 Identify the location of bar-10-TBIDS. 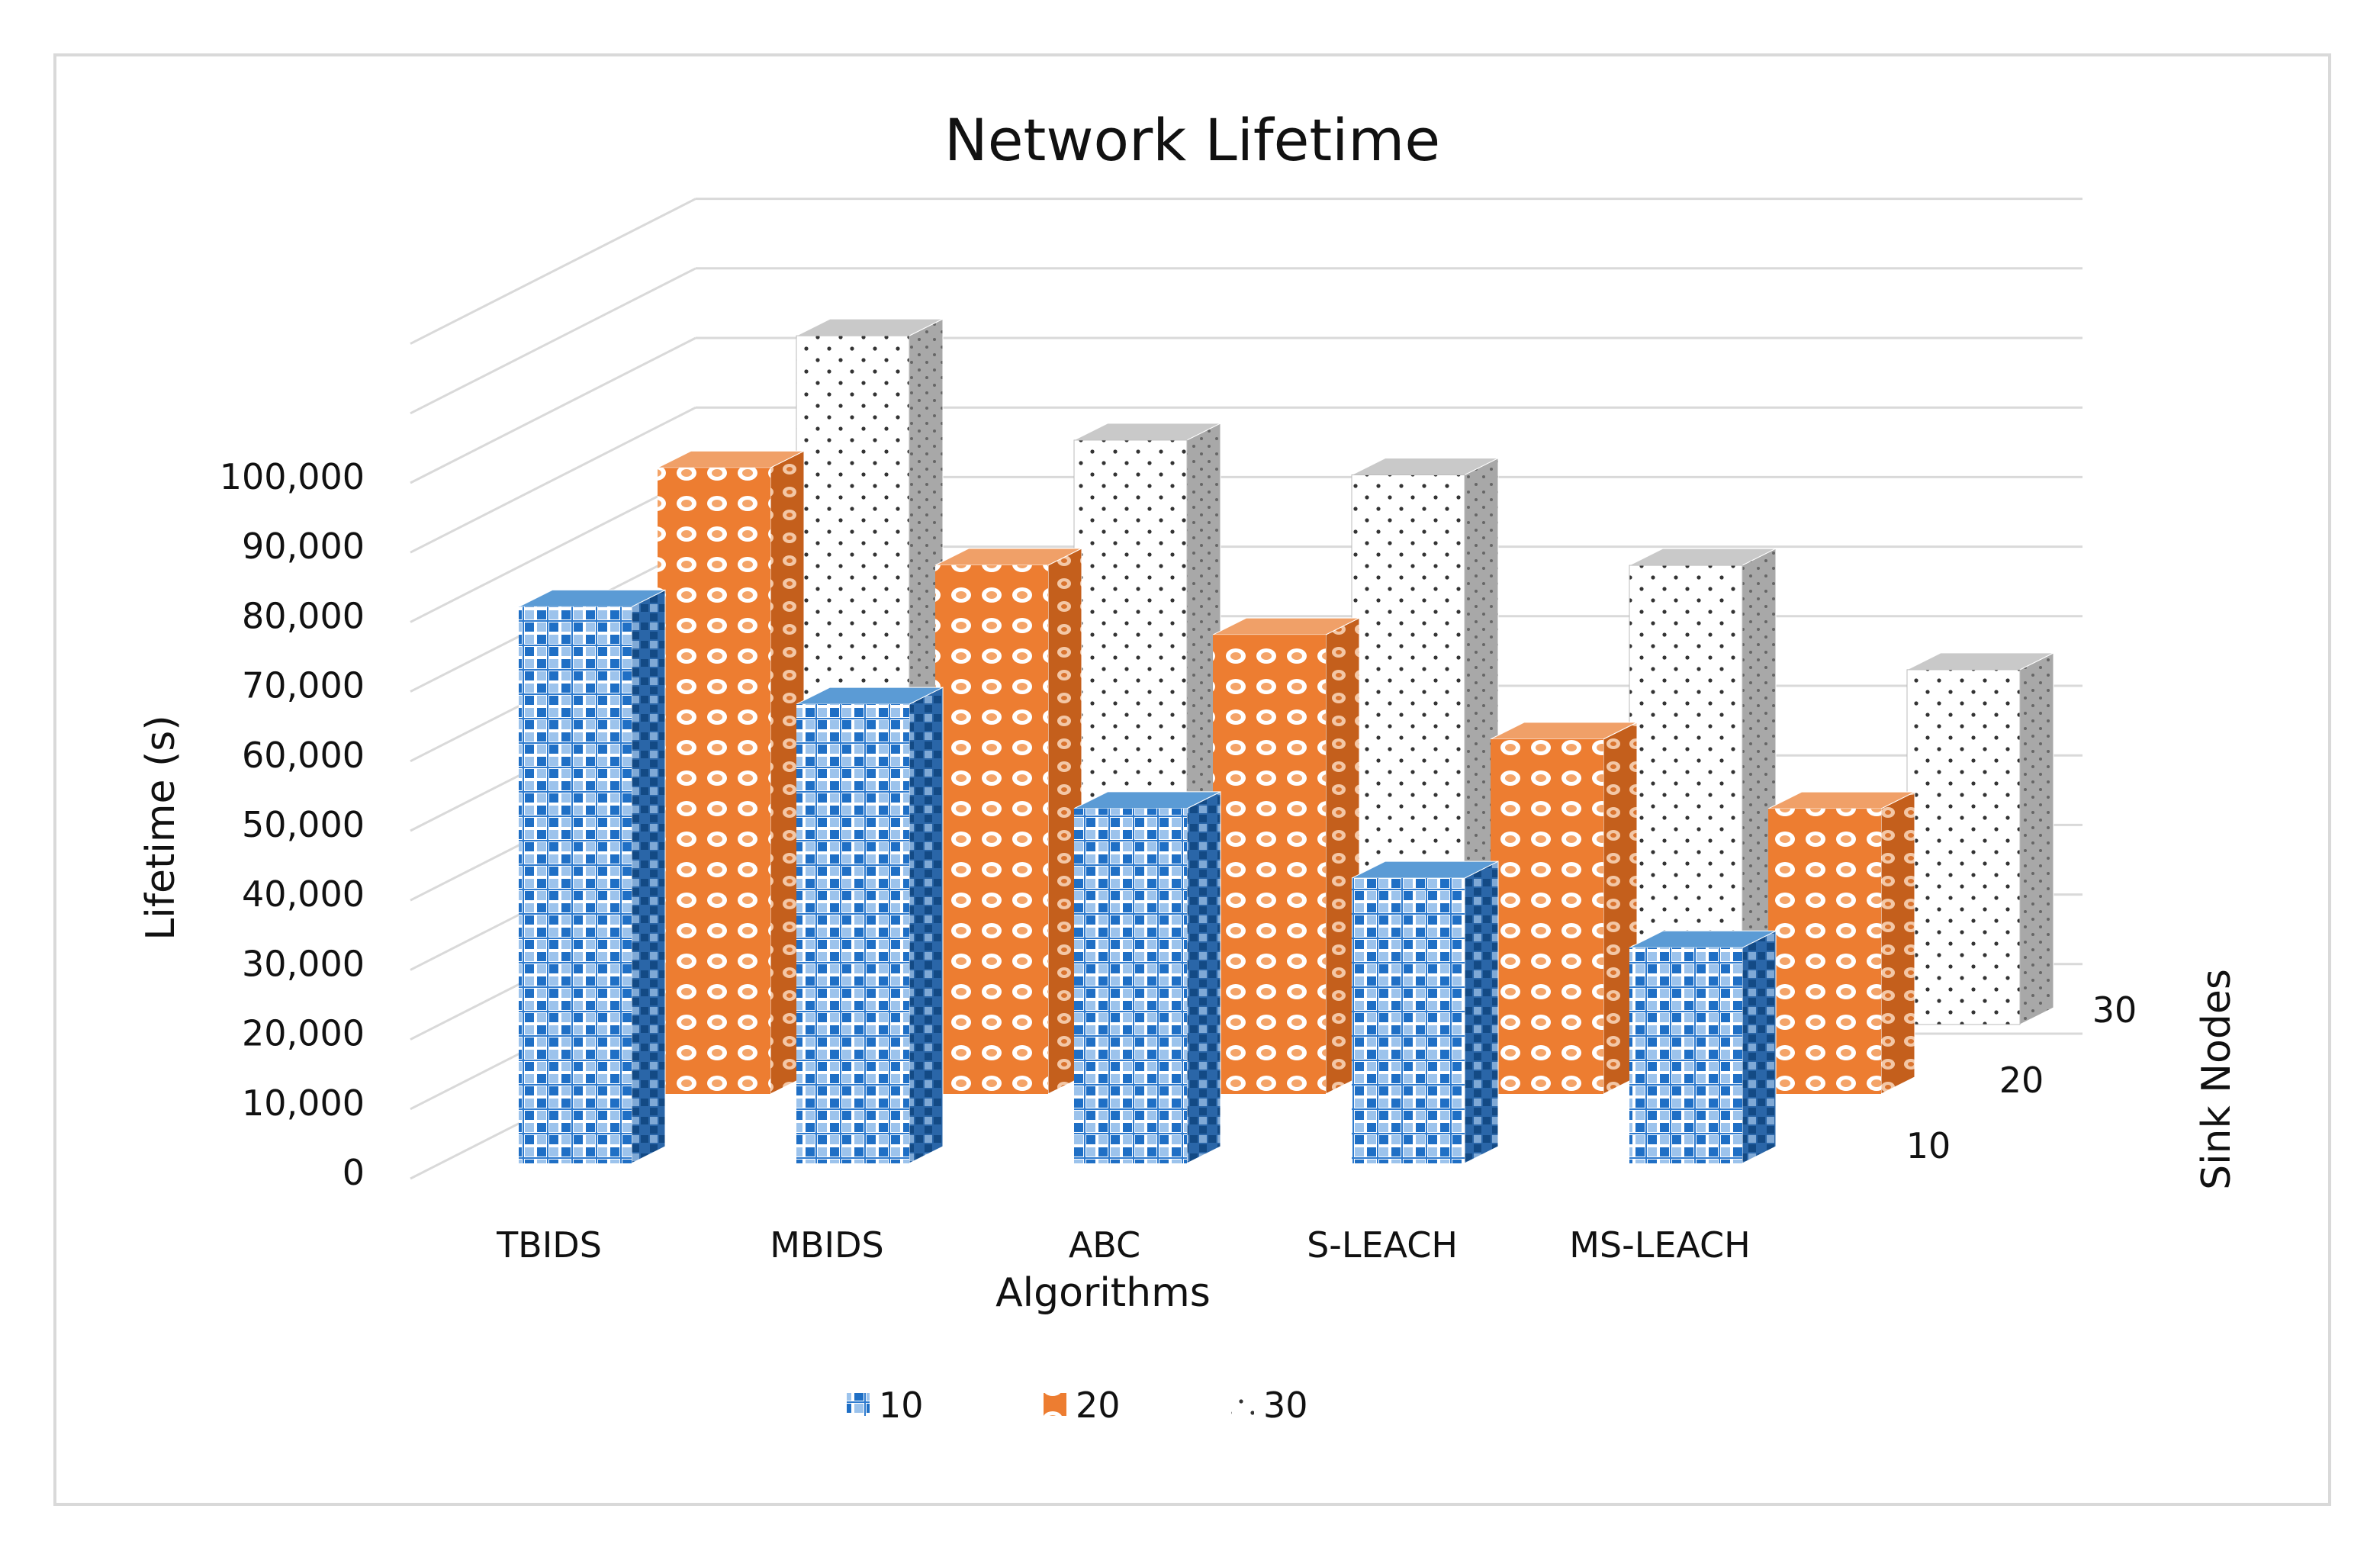
(592, 876).